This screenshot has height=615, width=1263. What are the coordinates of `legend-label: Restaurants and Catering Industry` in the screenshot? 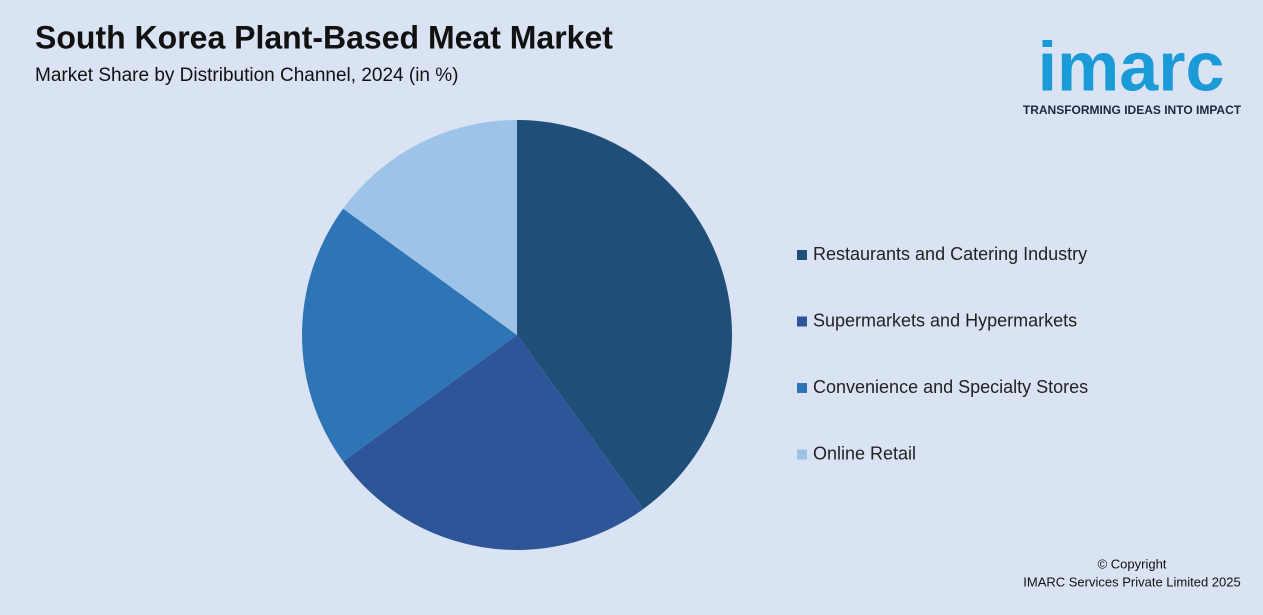 It's located at (950, 254).